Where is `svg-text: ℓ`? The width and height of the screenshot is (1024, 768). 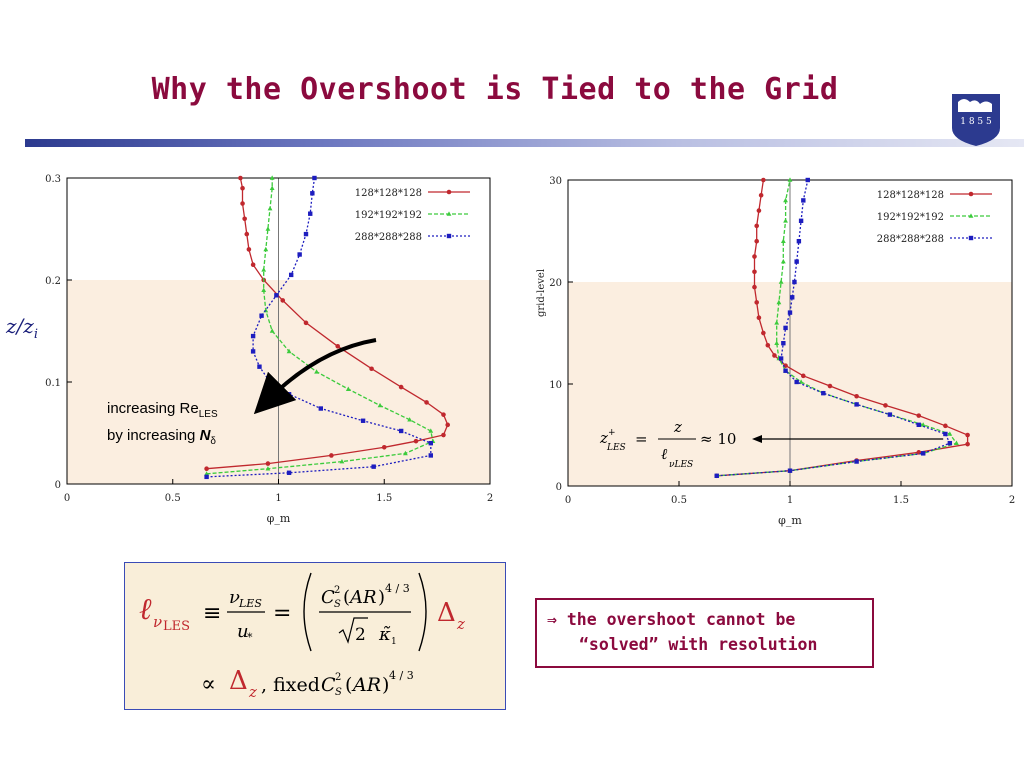 svg-text: ℓ is located at coordinates (664, 454).